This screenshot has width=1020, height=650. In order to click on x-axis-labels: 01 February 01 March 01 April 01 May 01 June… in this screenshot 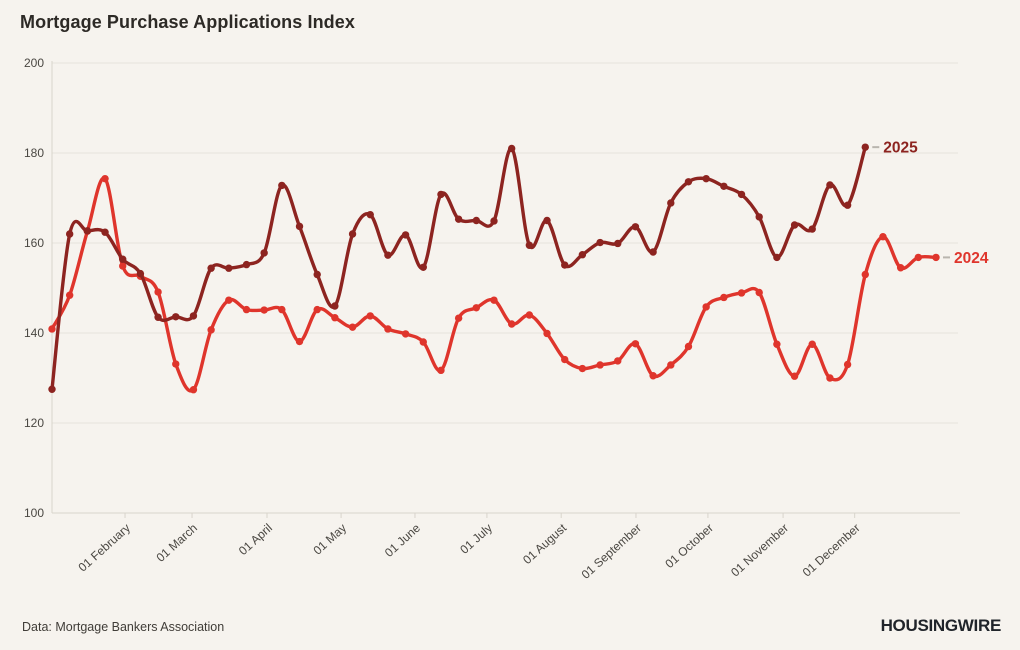, I will do `click(469, 550)`.